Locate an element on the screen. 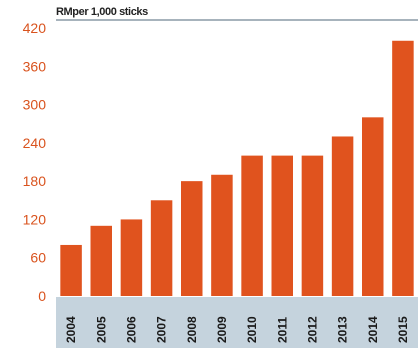  x-tick-label: 2004 is located at coordinates (71, 329).